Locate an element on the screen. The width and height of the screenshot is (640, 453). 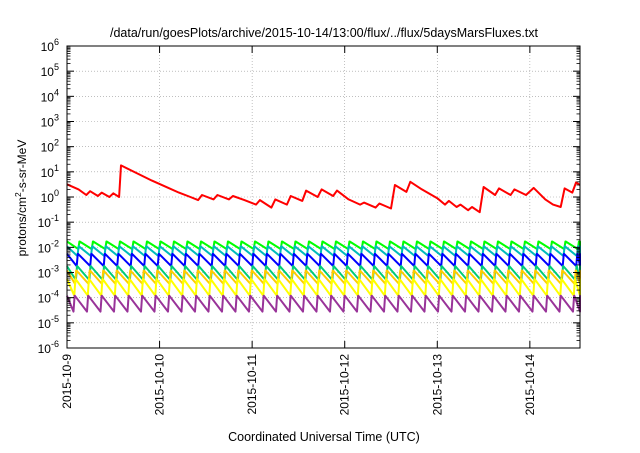
y-tick-label: 10⁻¹ is located at coordinates (48, 221).